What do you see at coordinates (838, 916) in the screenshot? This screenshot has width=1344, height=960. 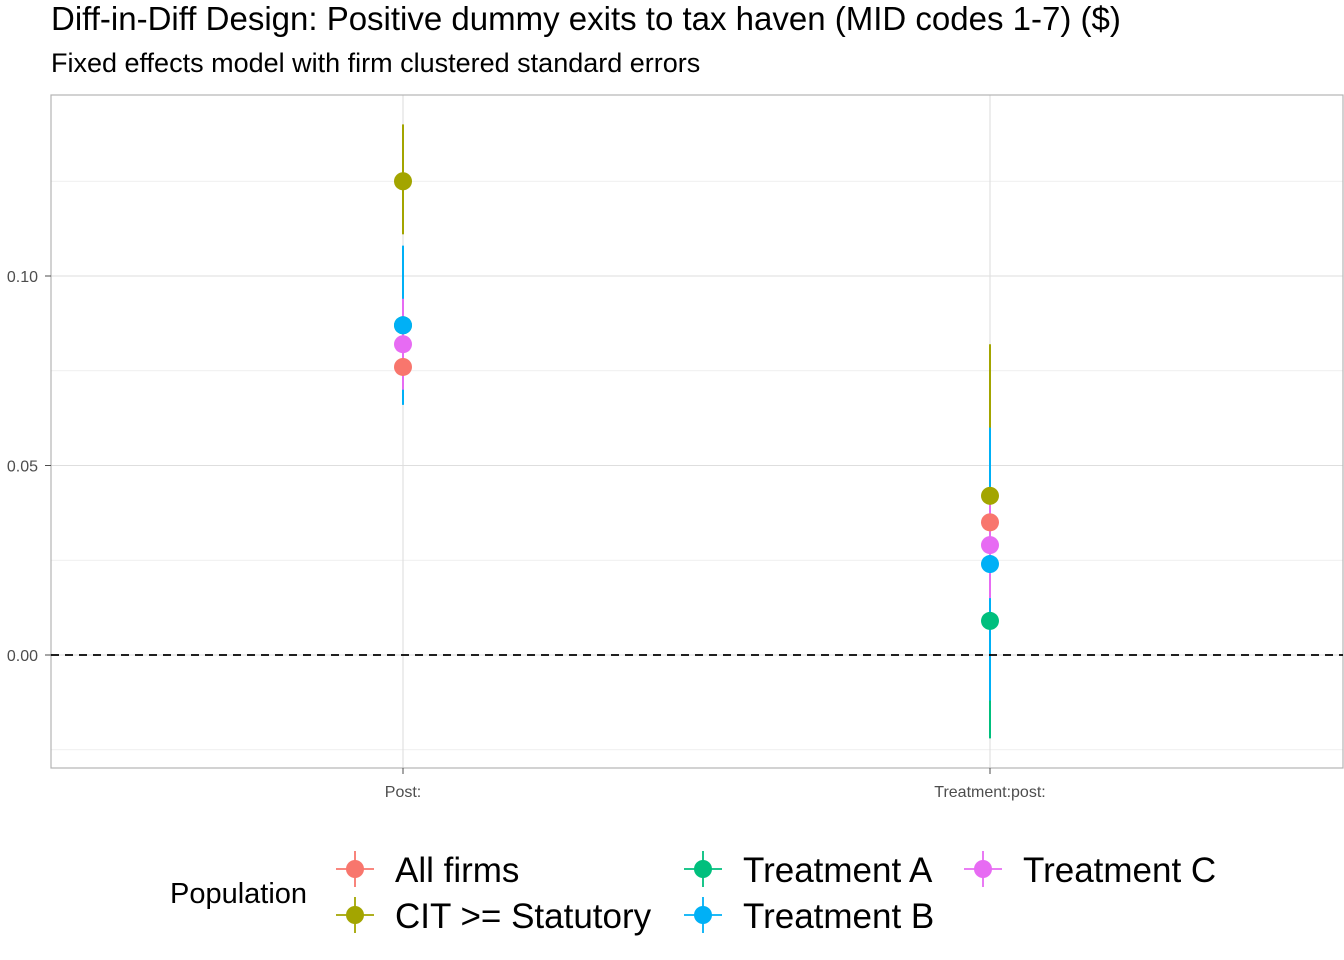 I see `legend-label: Treatment B` at bounding box center [838, 916].